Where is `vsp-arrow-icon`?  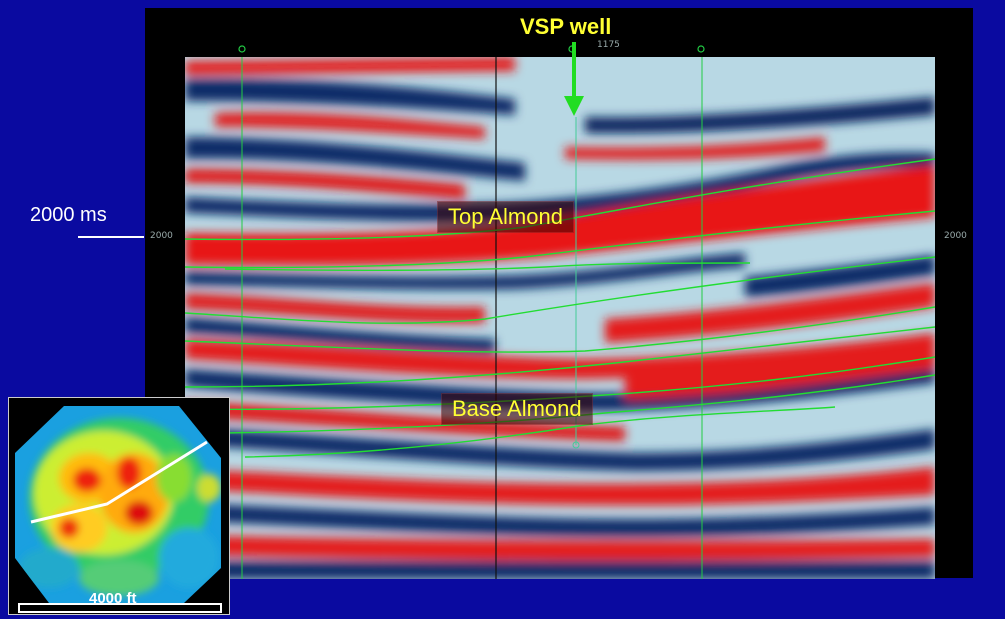 vsp-arrow-icon is located at coordinates (574, 79).